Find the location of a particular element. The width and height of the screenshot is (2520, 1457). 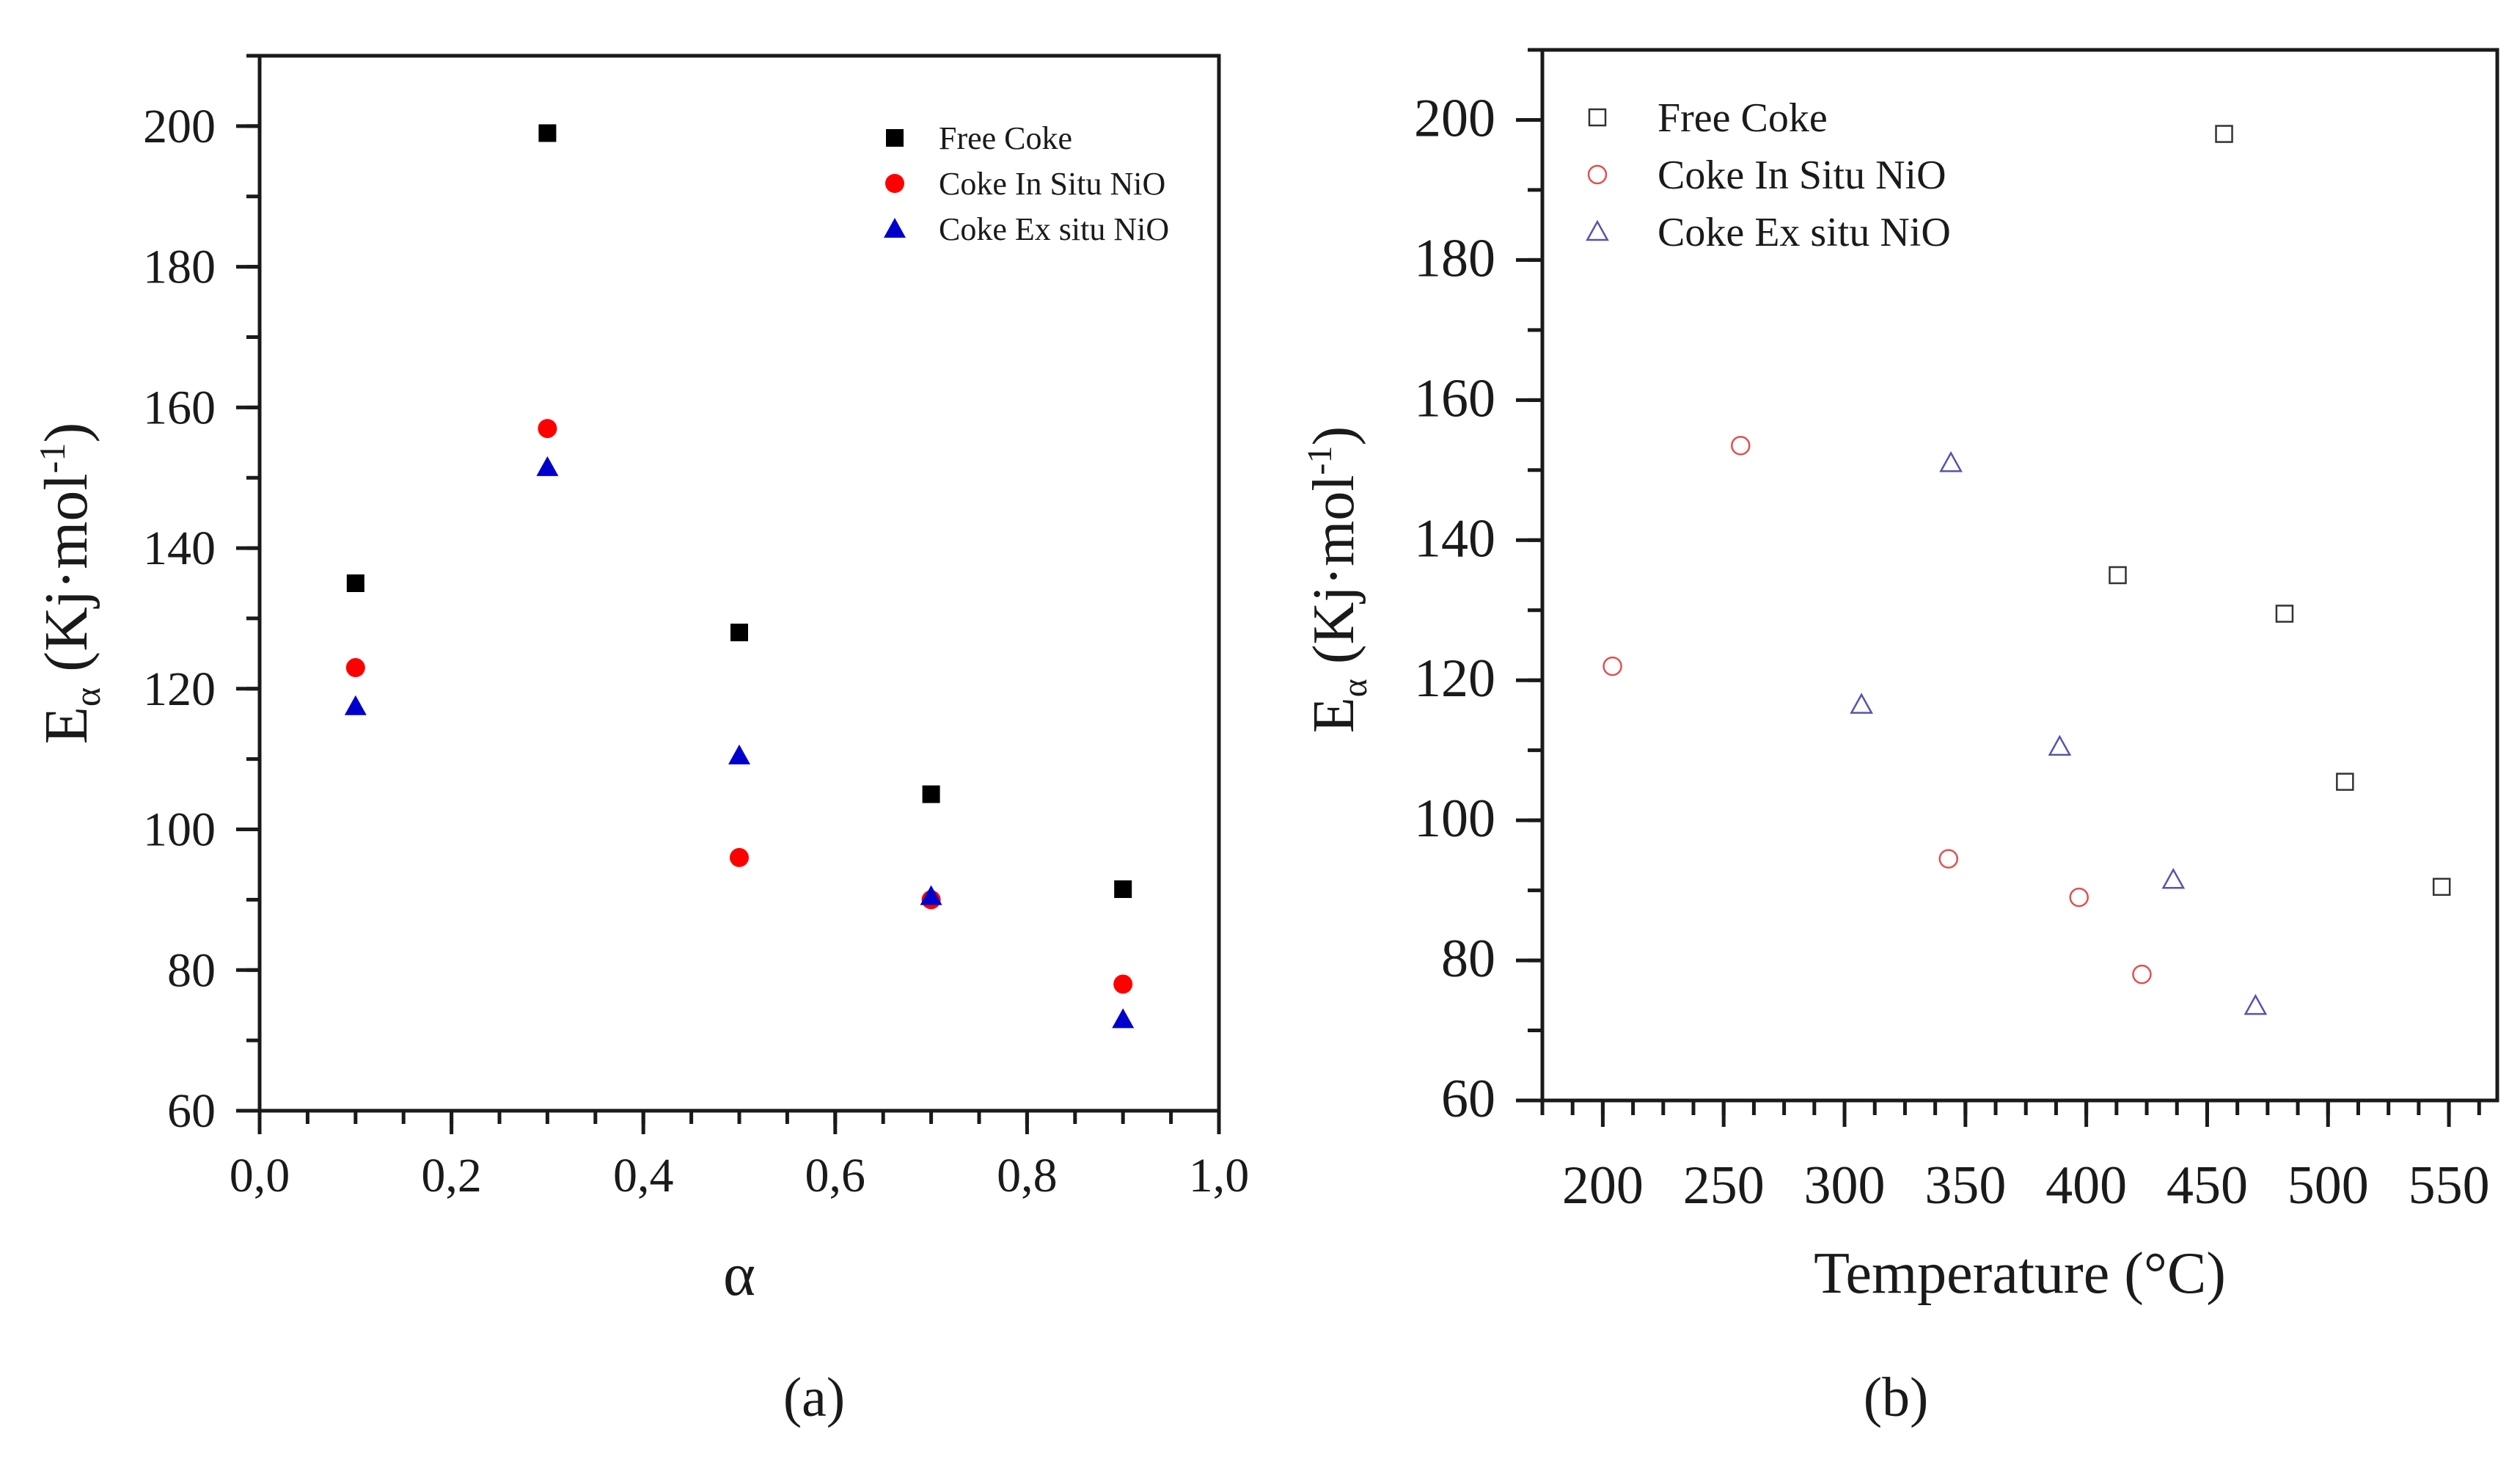

x-tick-label: 250 is located at coordinates (1724, 1185).